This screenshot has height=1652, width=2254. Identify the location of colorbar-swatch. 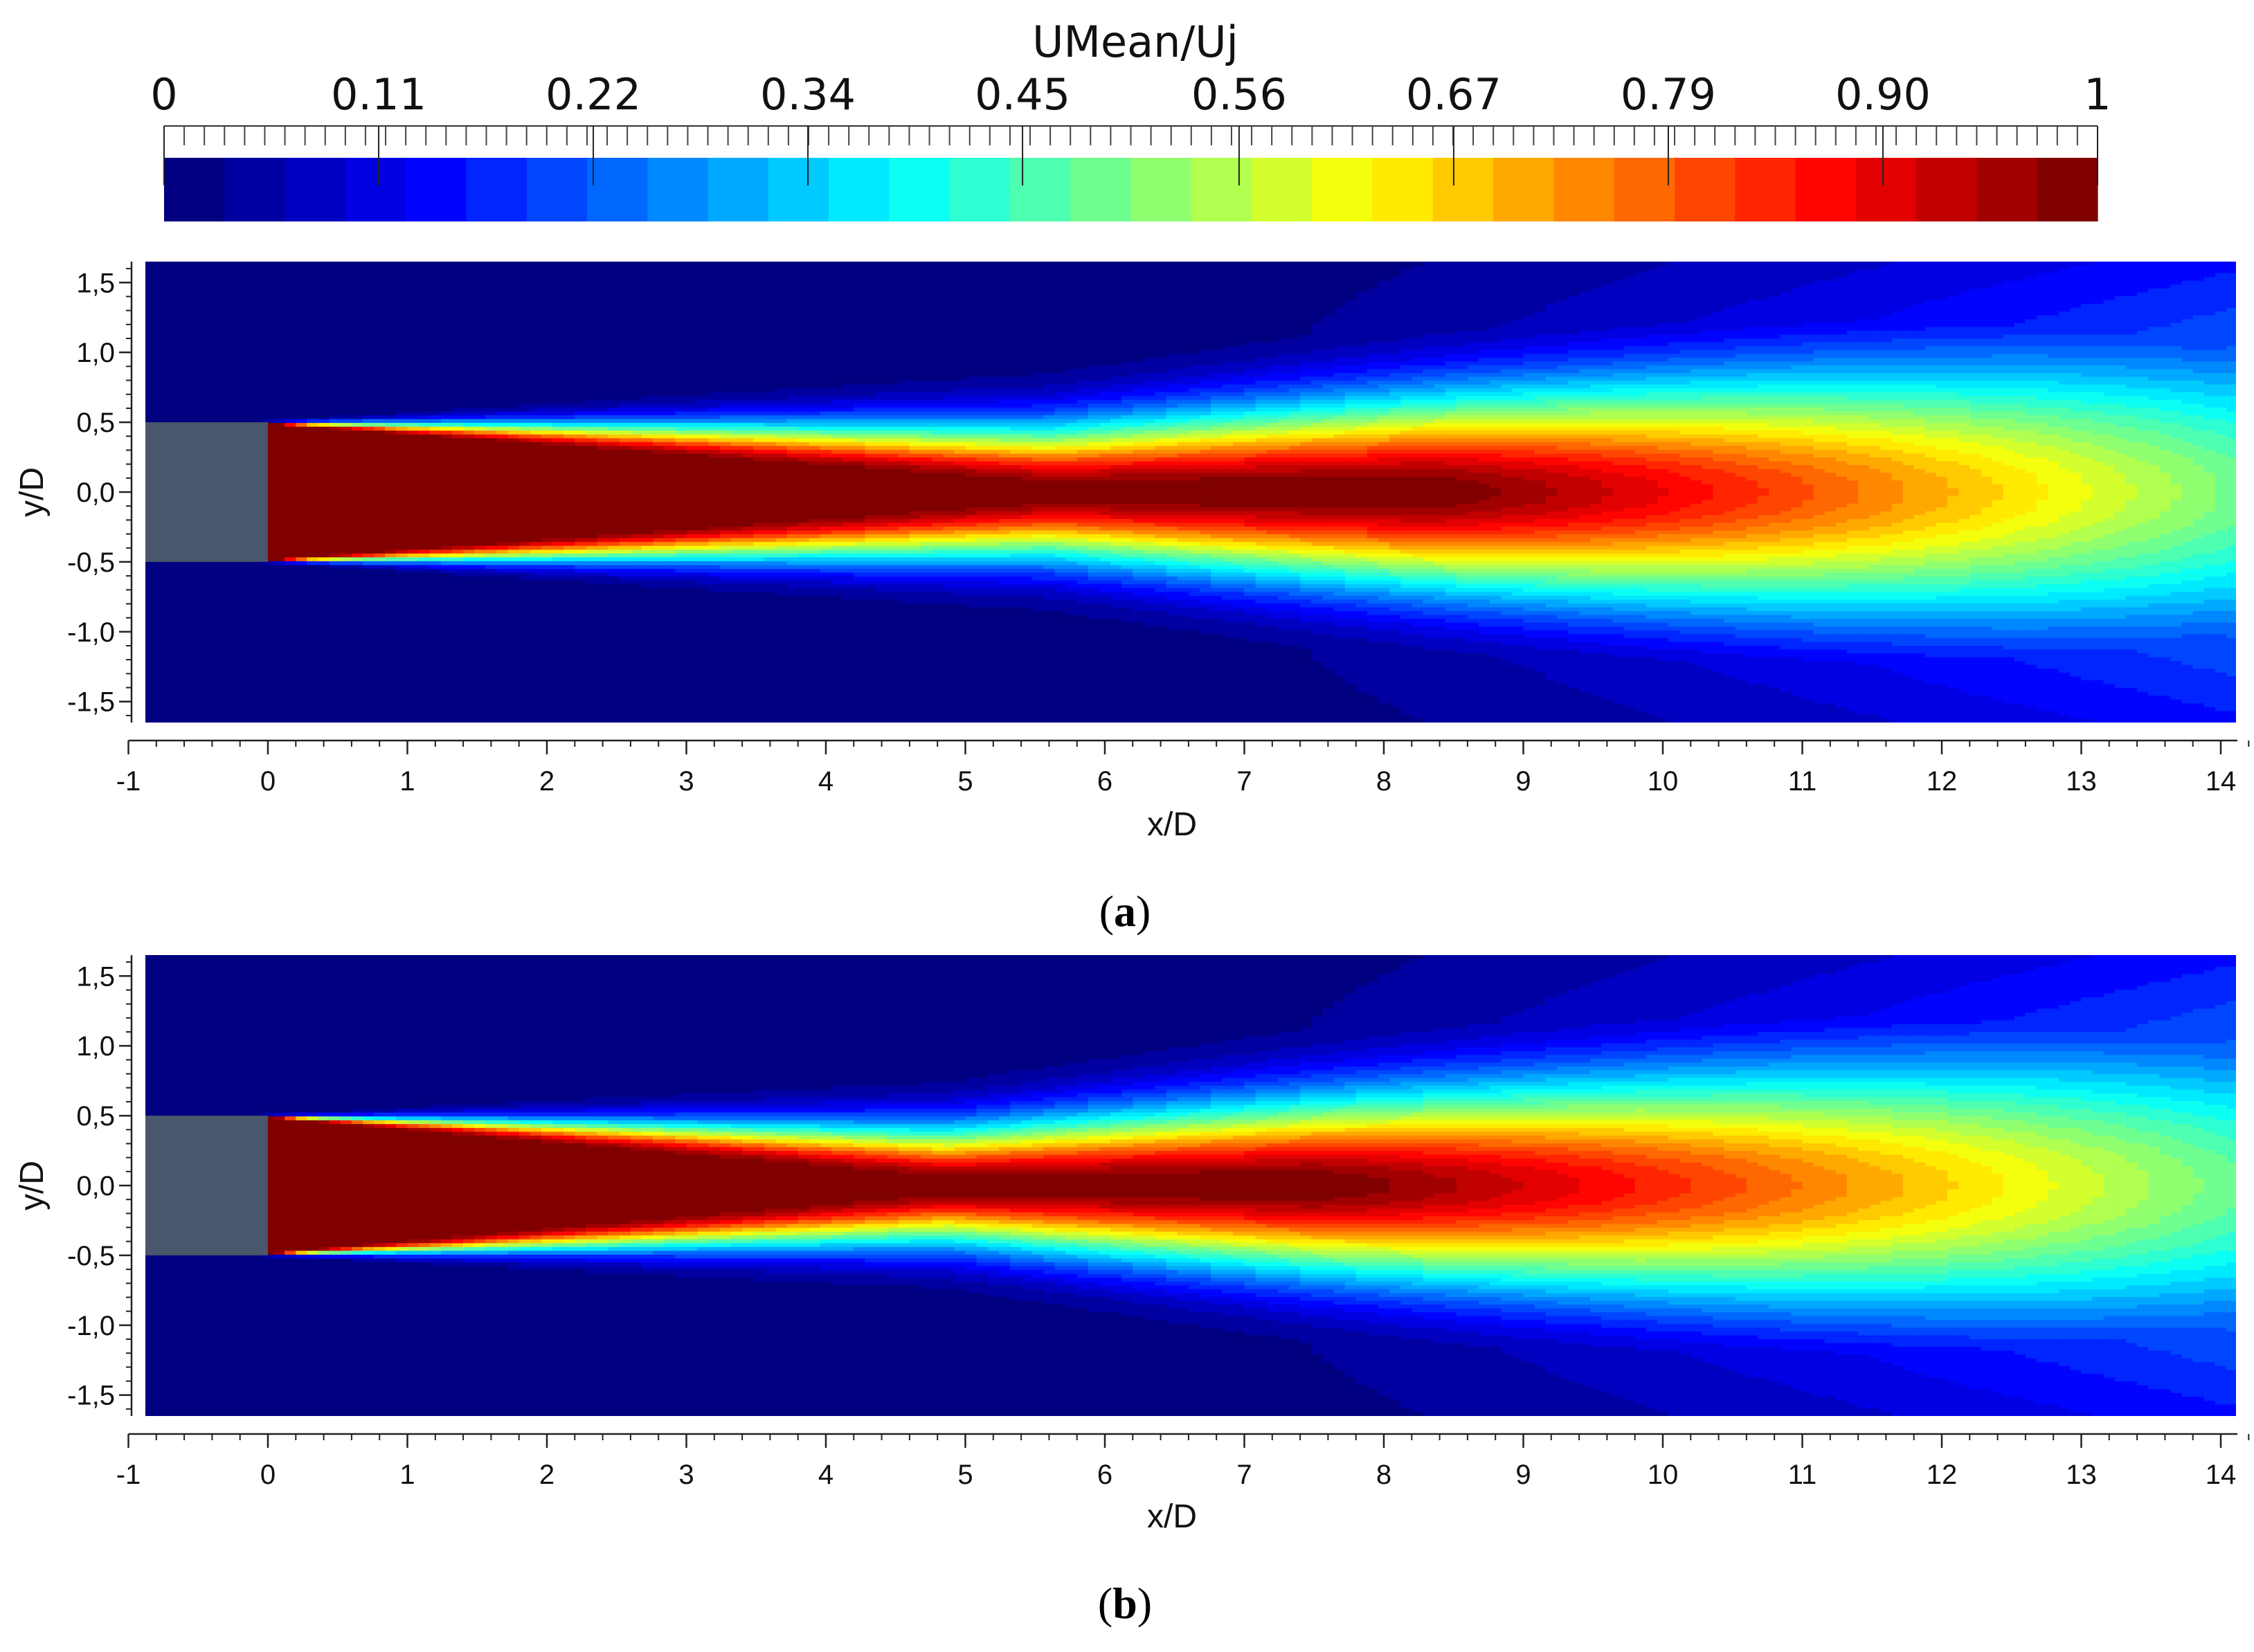
(1826, 189).